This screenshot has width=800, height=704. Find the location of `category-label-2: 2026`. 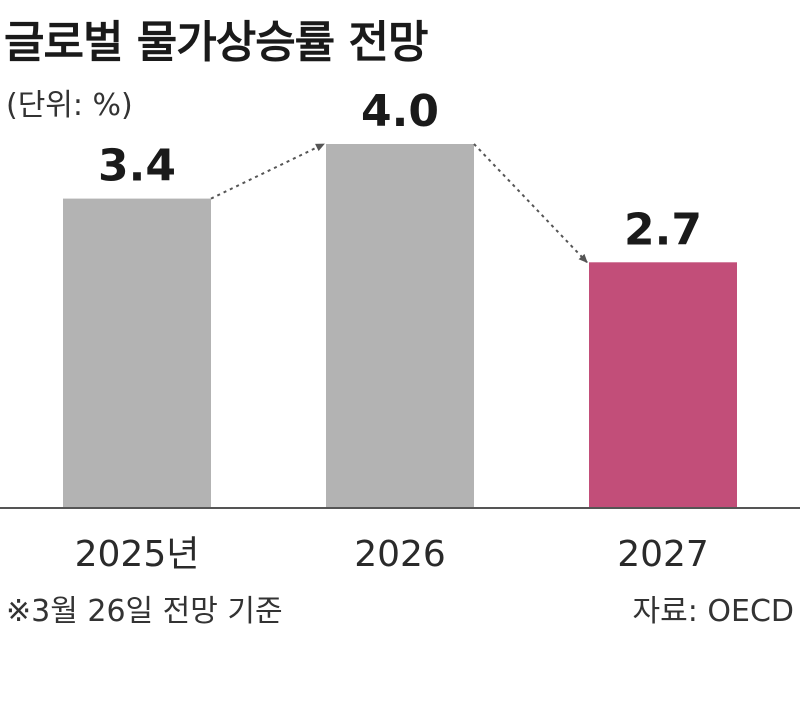

category-label-2: 2026 is located at coordinates (400, 554).